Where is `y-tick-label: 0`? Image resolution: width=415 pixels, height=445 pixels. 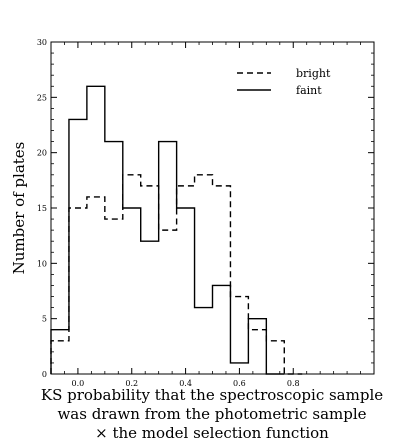
y-tick-label: 0 is located at coordinates (44, 374).